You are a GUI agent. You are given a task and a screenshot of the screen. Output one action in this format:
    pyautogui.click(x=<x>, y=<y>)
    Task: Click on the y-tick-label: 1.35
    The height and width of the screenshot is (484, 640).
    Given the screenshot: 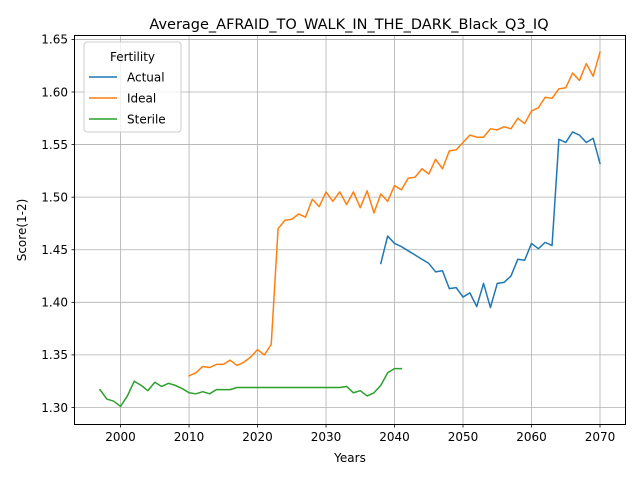 What is the action you would take?
    pyautogui.click(x=54, y=355)
    